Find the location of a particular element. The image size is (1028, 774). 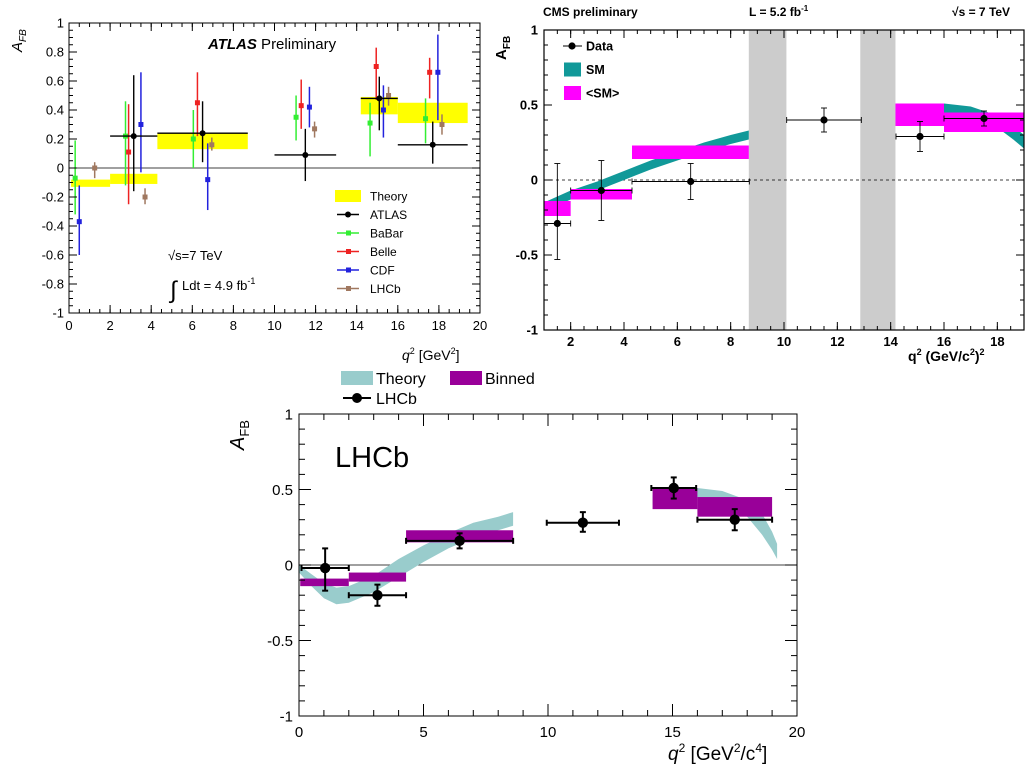

cms-header-right: √s = 7 TeV is located at coordinates (981, 12).